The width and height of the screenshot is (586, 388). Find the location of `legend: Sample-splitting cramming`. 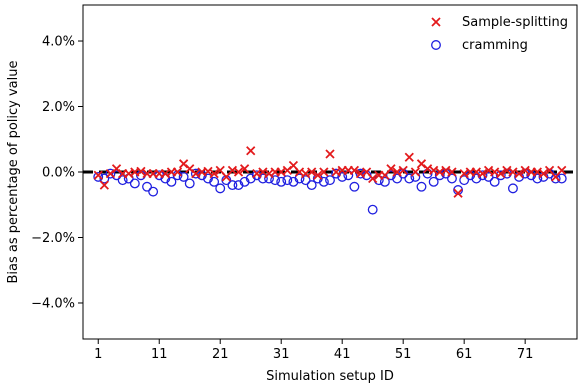

legend: Sample-splitting cramming is located at coordinates (499, 34).